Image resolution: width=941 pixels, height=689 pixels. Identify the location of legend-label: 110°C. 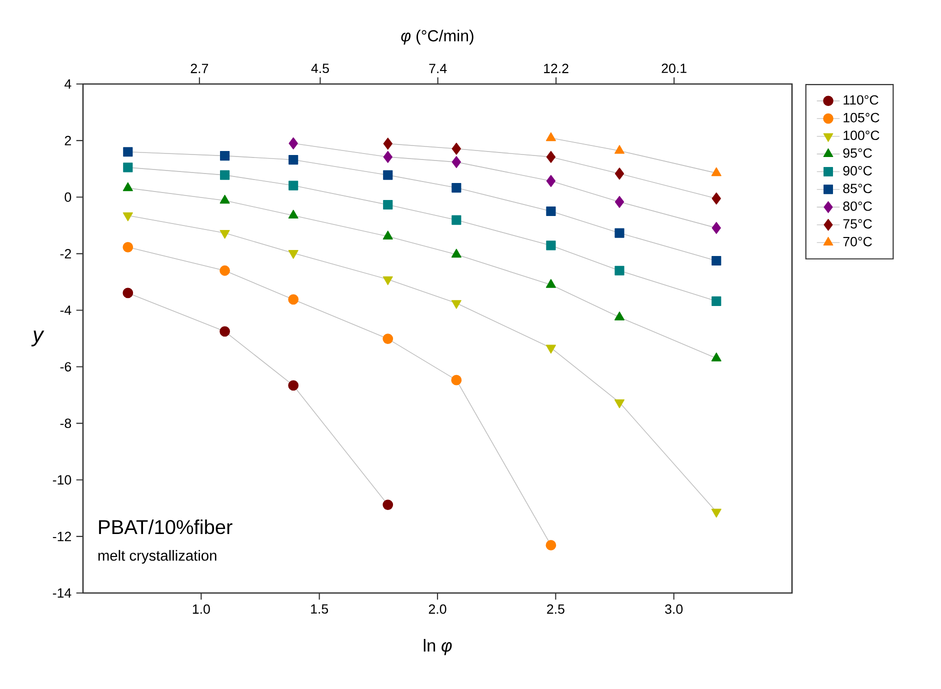
(861, 100).